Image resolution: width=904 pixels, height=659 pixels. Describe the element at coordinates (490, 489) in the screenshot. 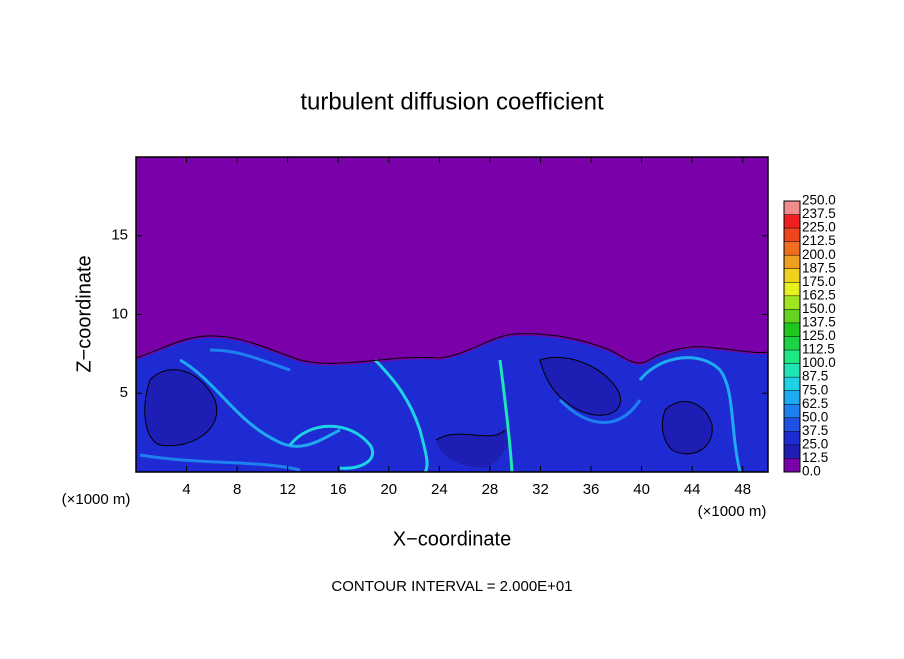

I see `x-tick-label: 28` at that location.